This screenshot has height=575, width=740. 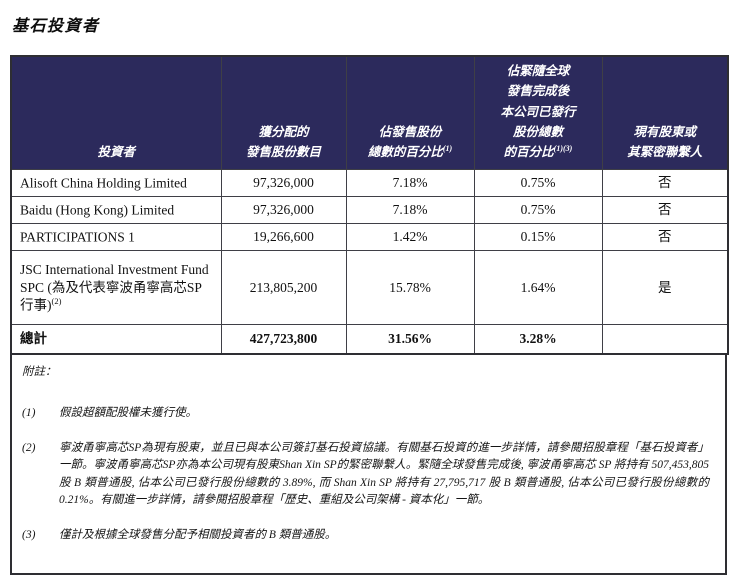 What do you see at coordinates (447, 148) in the screenshot?
I see `col-header-pct-of-offer-sup: (1)` at bounding box center [447, 148].